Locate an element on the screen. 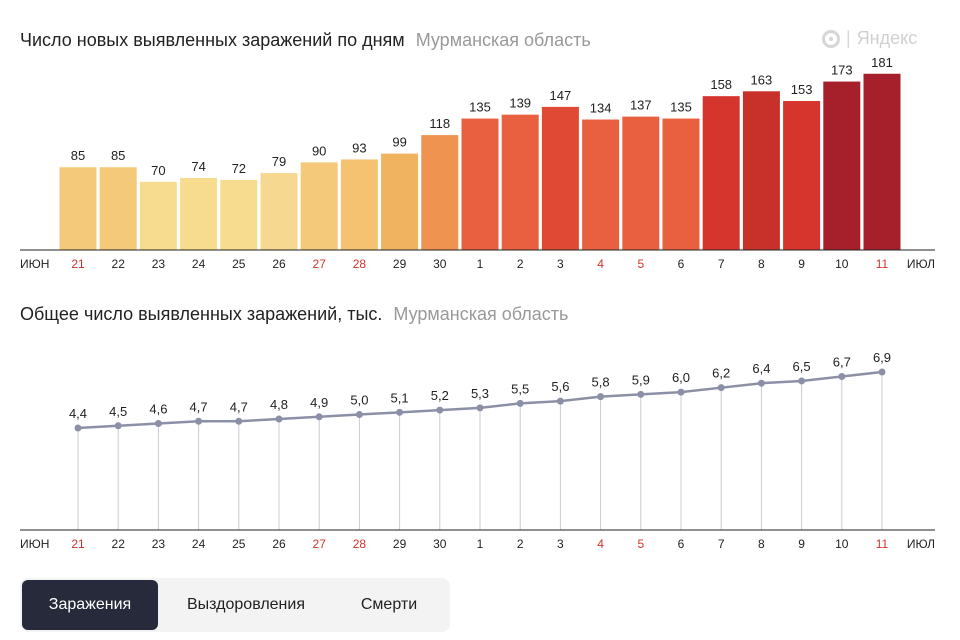 The image size is (960, 640). x-tick-label: 9 is located at coordinates (801, 264).